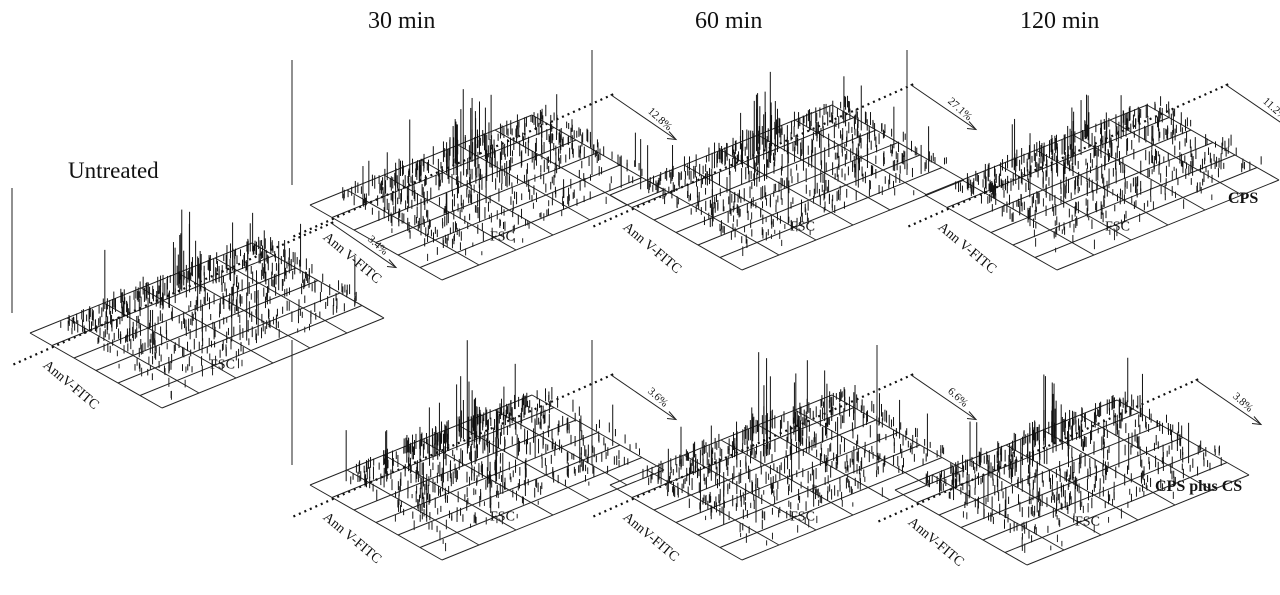 Image resolution: width=1280 pixels, height=595 pixels. I want to click on histogram-panel-untreated: 3.4% AnnV-FITC FSC, so click(201, 308).